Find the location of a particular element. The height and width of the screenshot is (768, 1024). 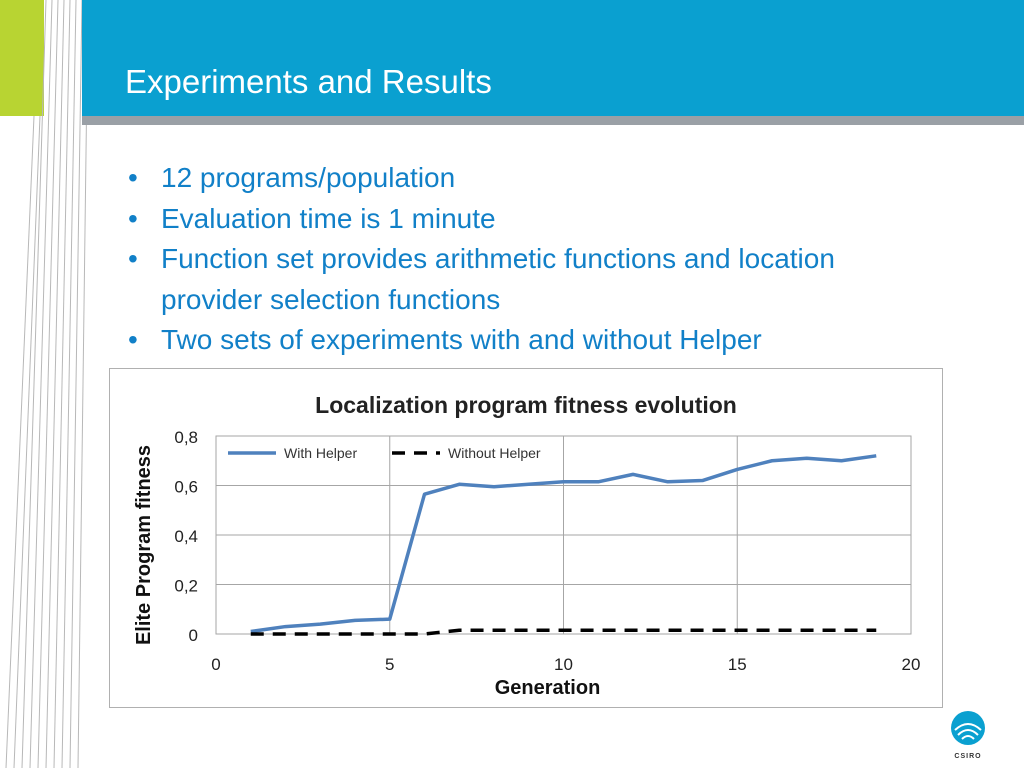

y-tick-label: 0 is located at coordinates (193, 635).